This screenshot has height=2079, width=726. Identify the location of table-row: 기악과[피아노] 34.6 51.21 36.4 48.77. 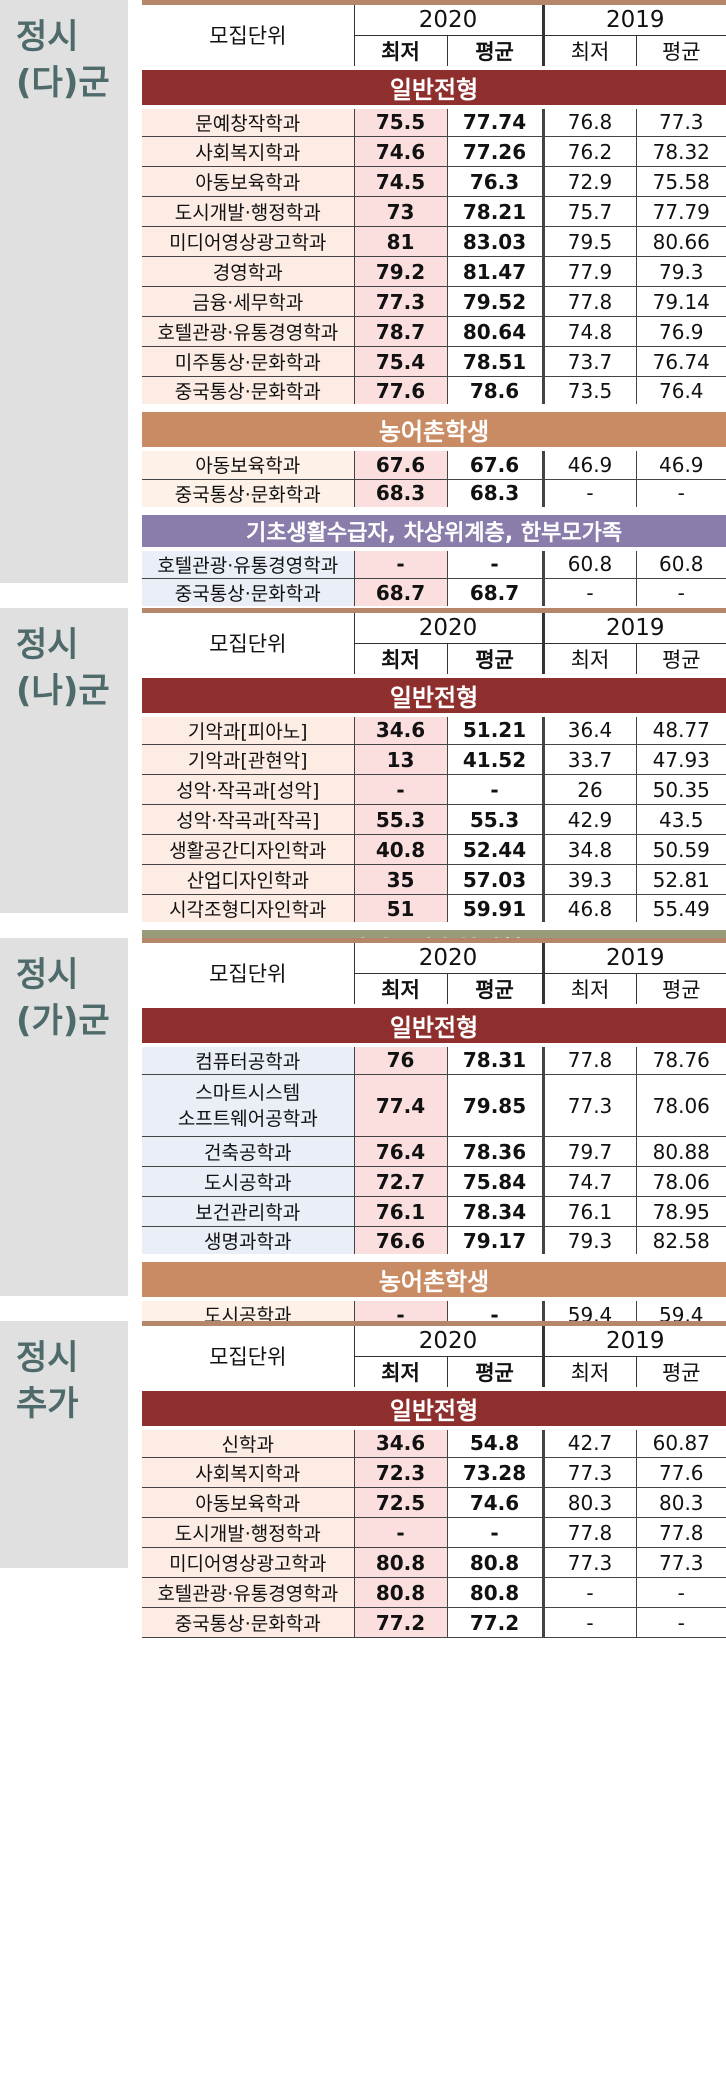
(434, 729).